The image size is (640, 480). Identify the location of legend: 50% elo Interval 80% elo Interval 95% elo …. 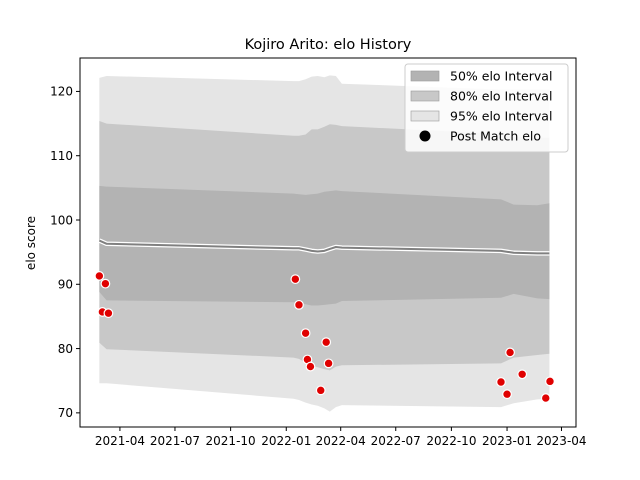
(486, 108).